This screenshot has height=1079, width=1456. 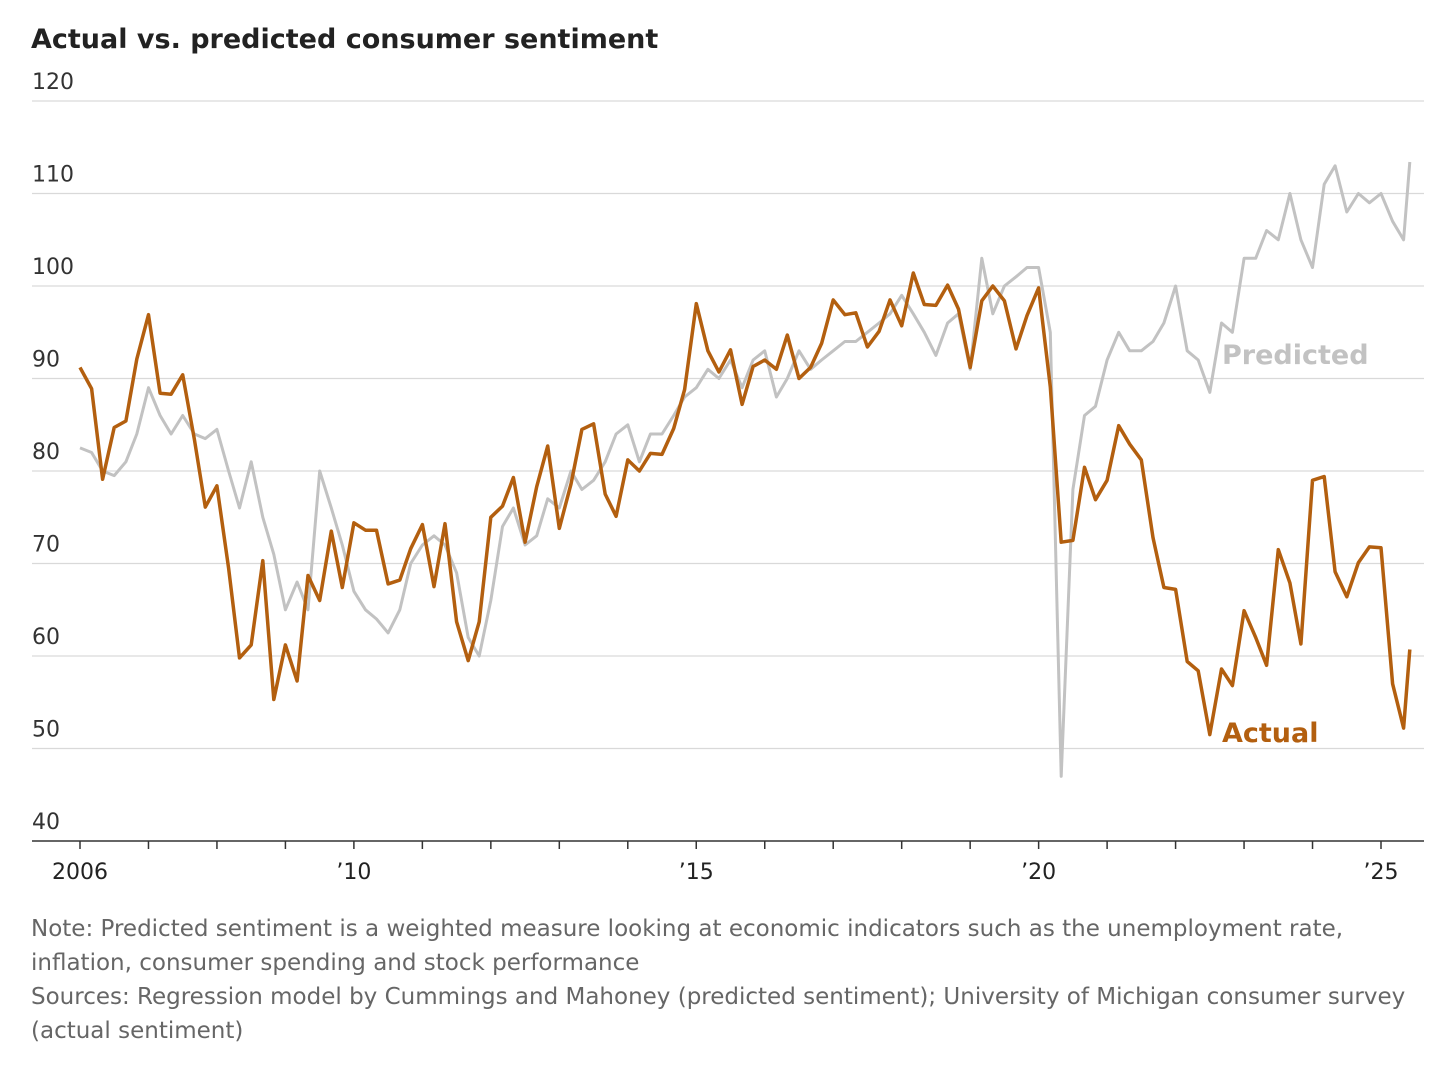 I want to click on x-tick-label: ’10, so click(x=353, y=872).